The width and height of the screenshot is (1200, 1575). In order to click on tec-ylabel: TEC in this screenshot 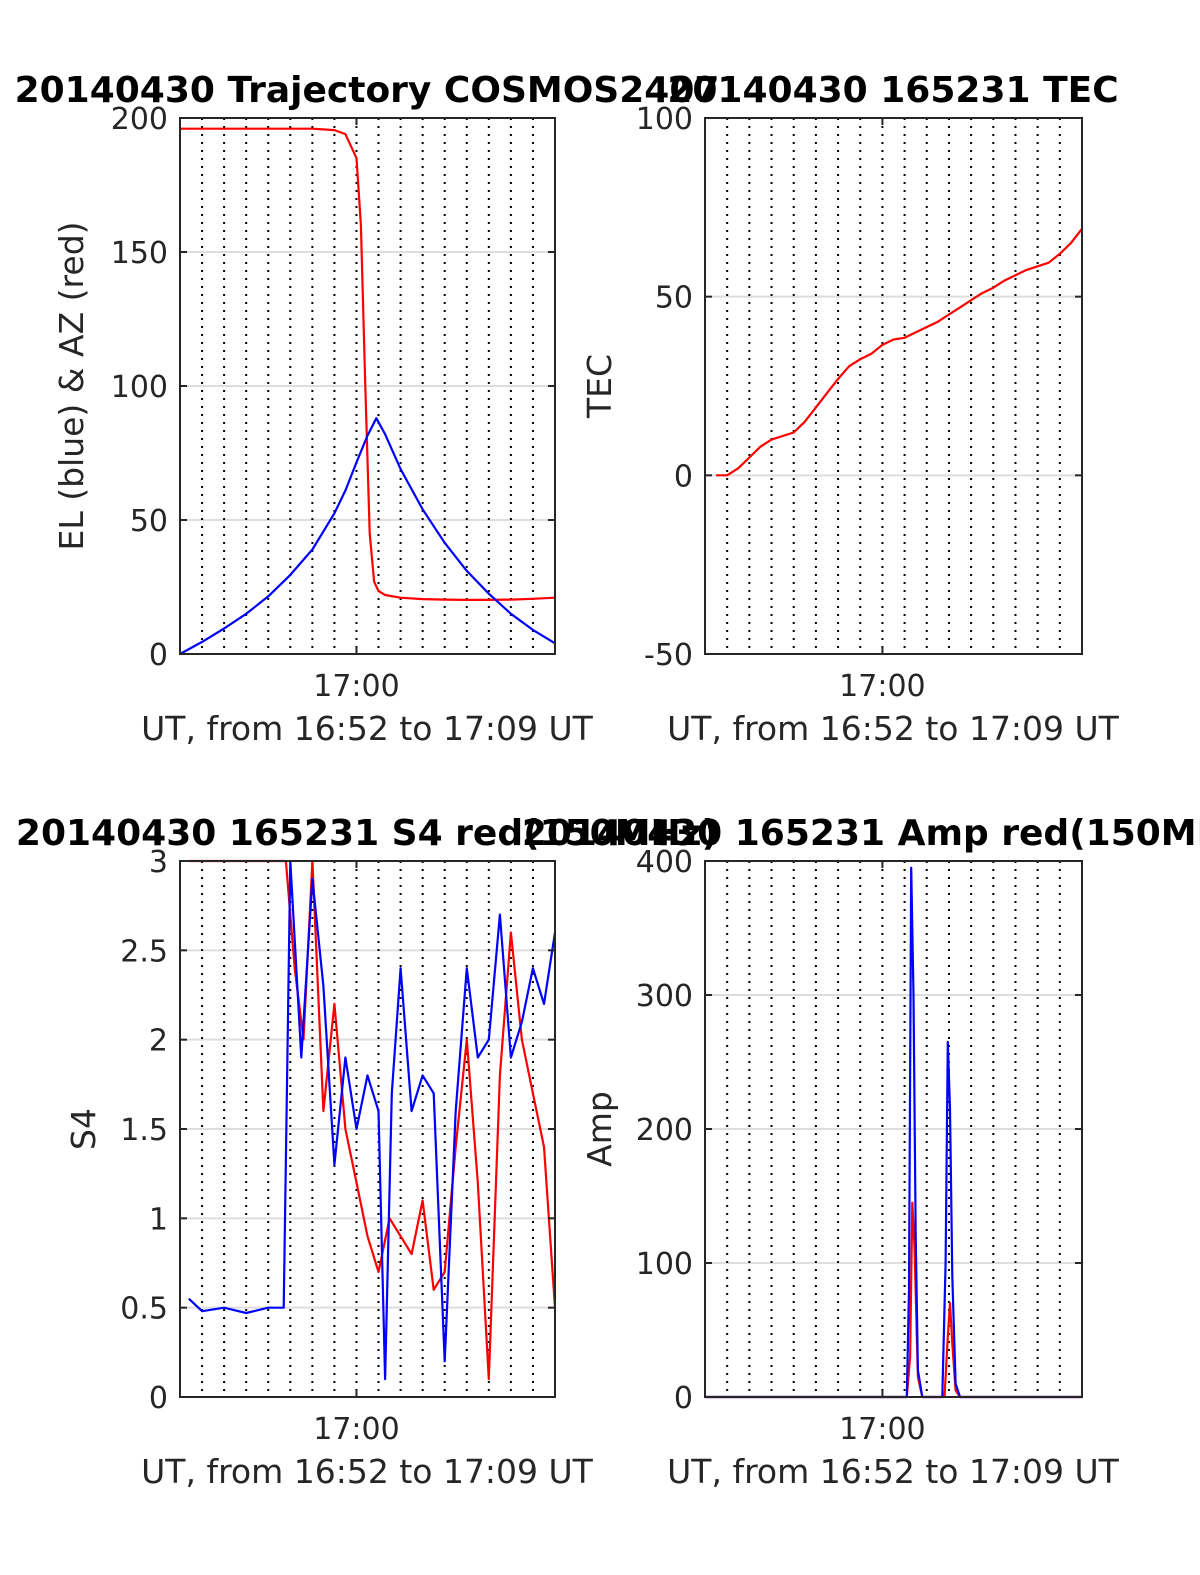, I will do `click(599, 386)`.